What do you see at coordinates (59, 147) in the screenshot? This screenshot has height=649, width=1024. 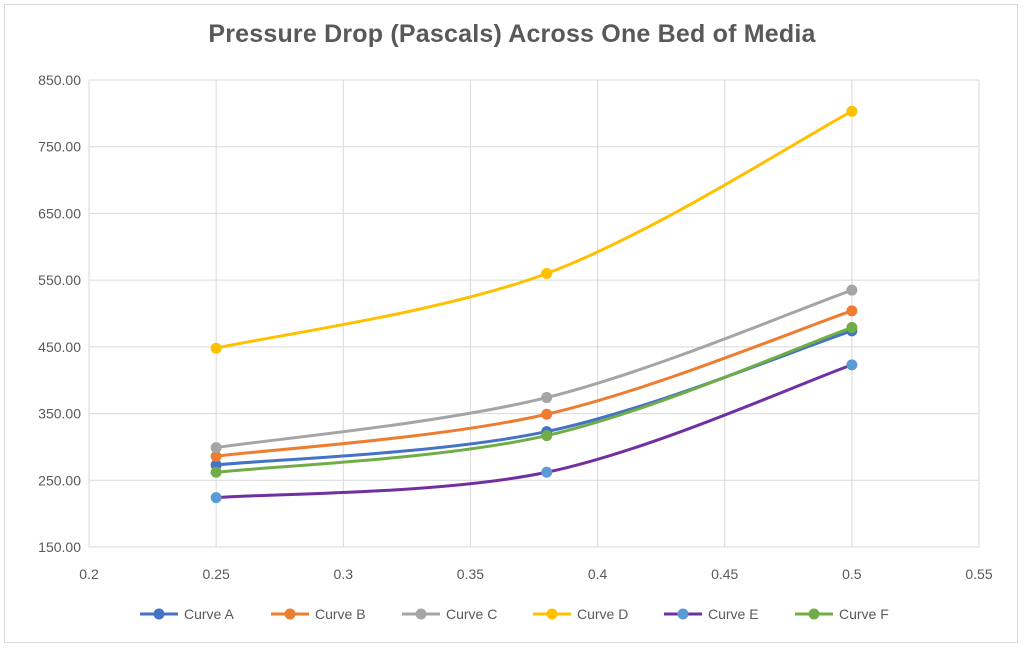 I see `y-tick-label: 750.00` at bounding box center [59, 147].